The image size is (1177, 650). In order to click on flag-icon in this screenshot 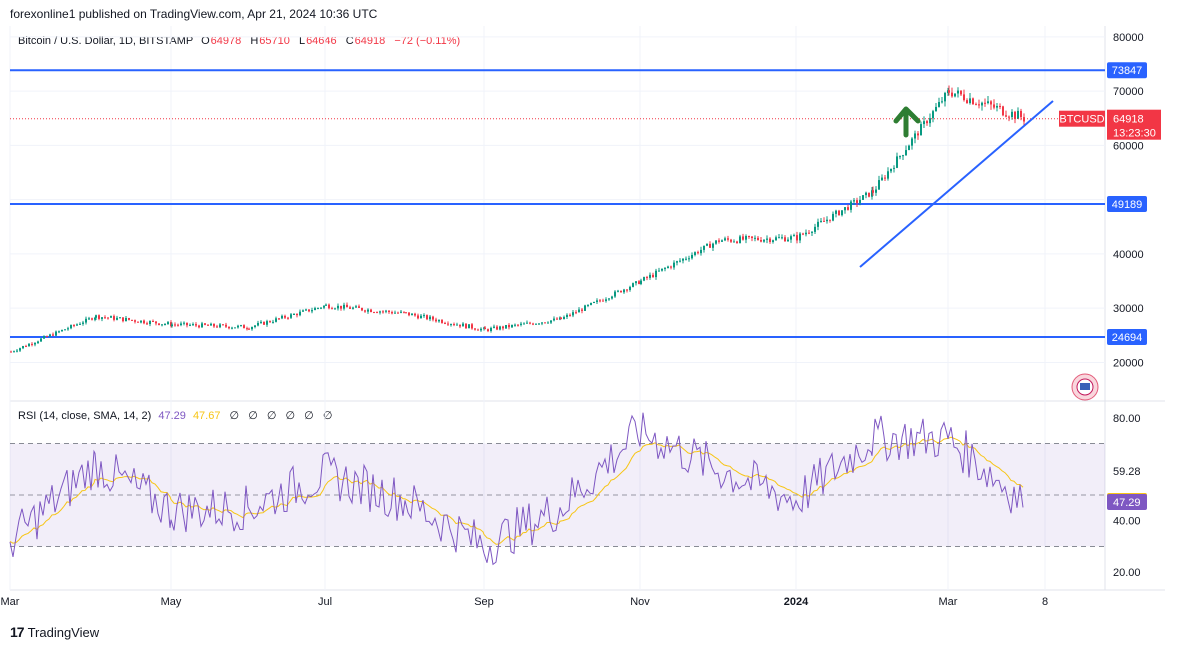, I will do `click(1085, 387)`.